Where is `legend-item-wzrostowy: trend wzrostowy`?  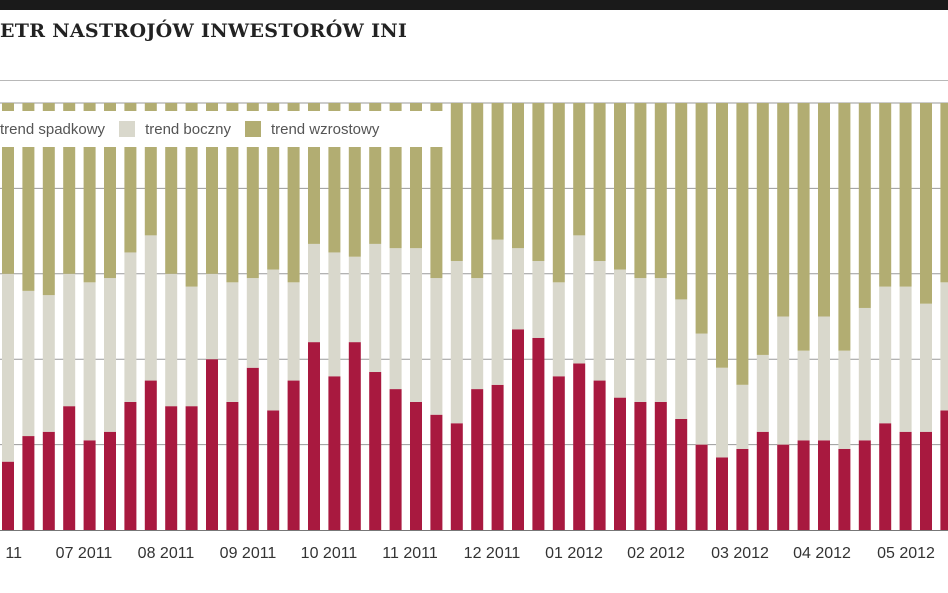 legend-item-wzrostowy: trend wzrostowy is located at coordinates (312, 129).